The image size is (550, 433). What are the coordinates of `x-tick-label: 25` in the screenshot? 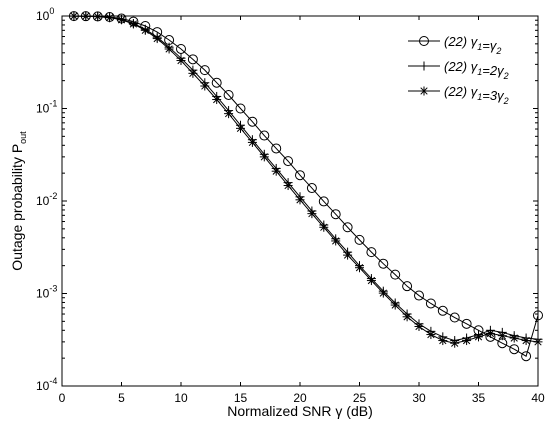 It's located at (360, 398).